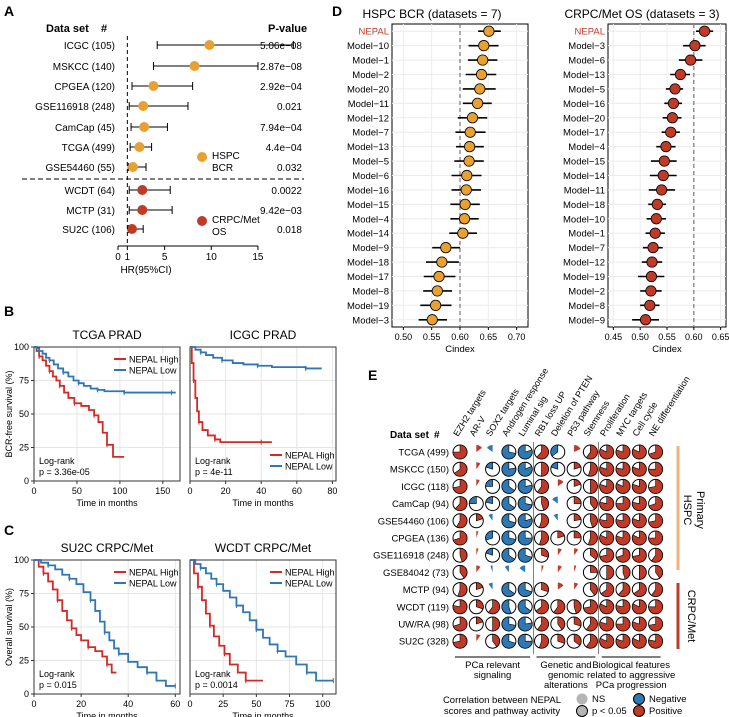  What do you see at coordinates (368, 118) in the screenshot?
I see `cindex-row-label: Model−12` at bounding box center [368, 118].